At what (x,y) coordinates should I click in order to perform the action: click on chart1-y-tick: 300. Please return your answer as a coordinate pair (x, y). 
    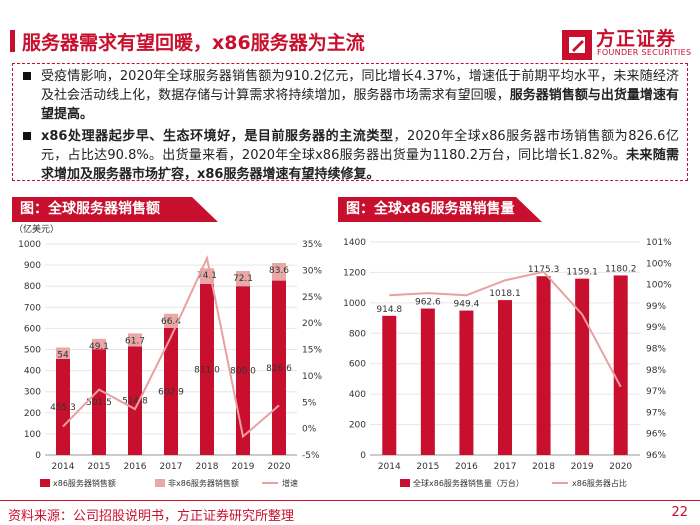
    Looking at the image, I should click on (32, 393).